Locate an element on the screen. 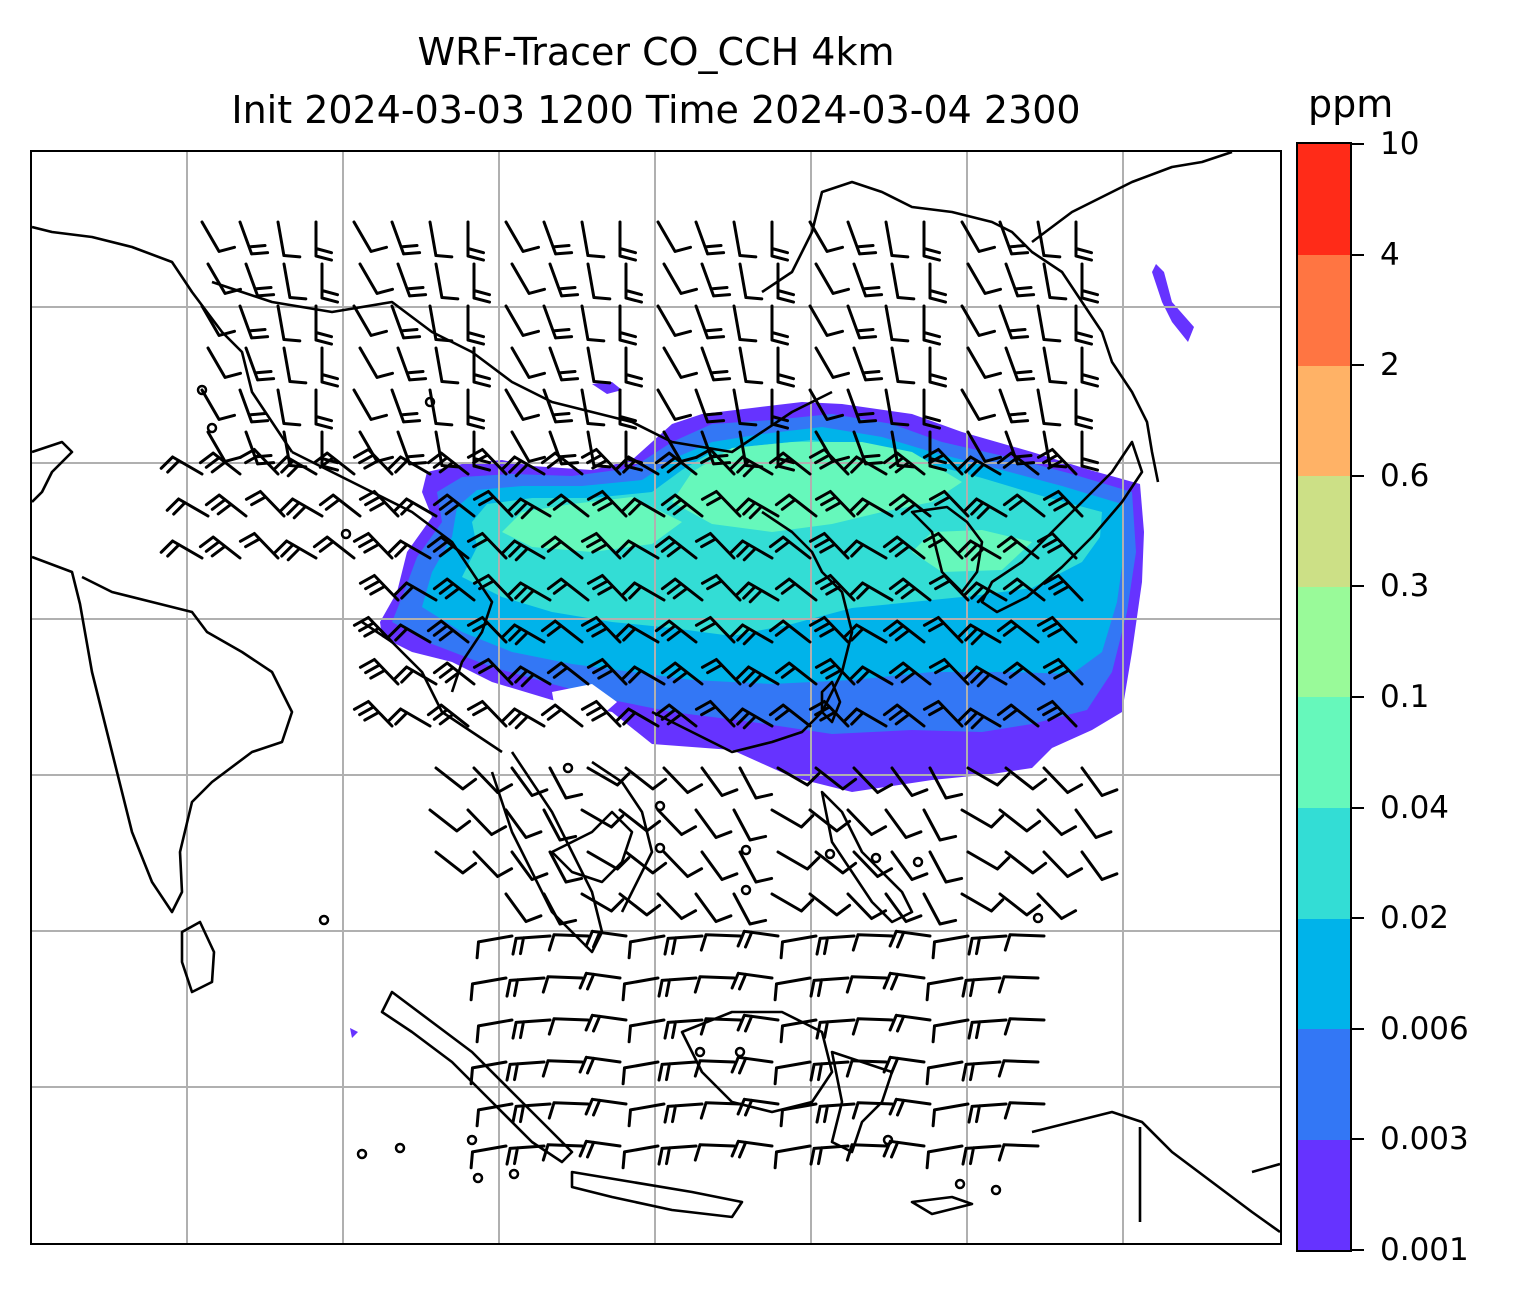 This screenshot has height=1306, width=1528. colorbar-segment is located at coordinates (1324, 310).